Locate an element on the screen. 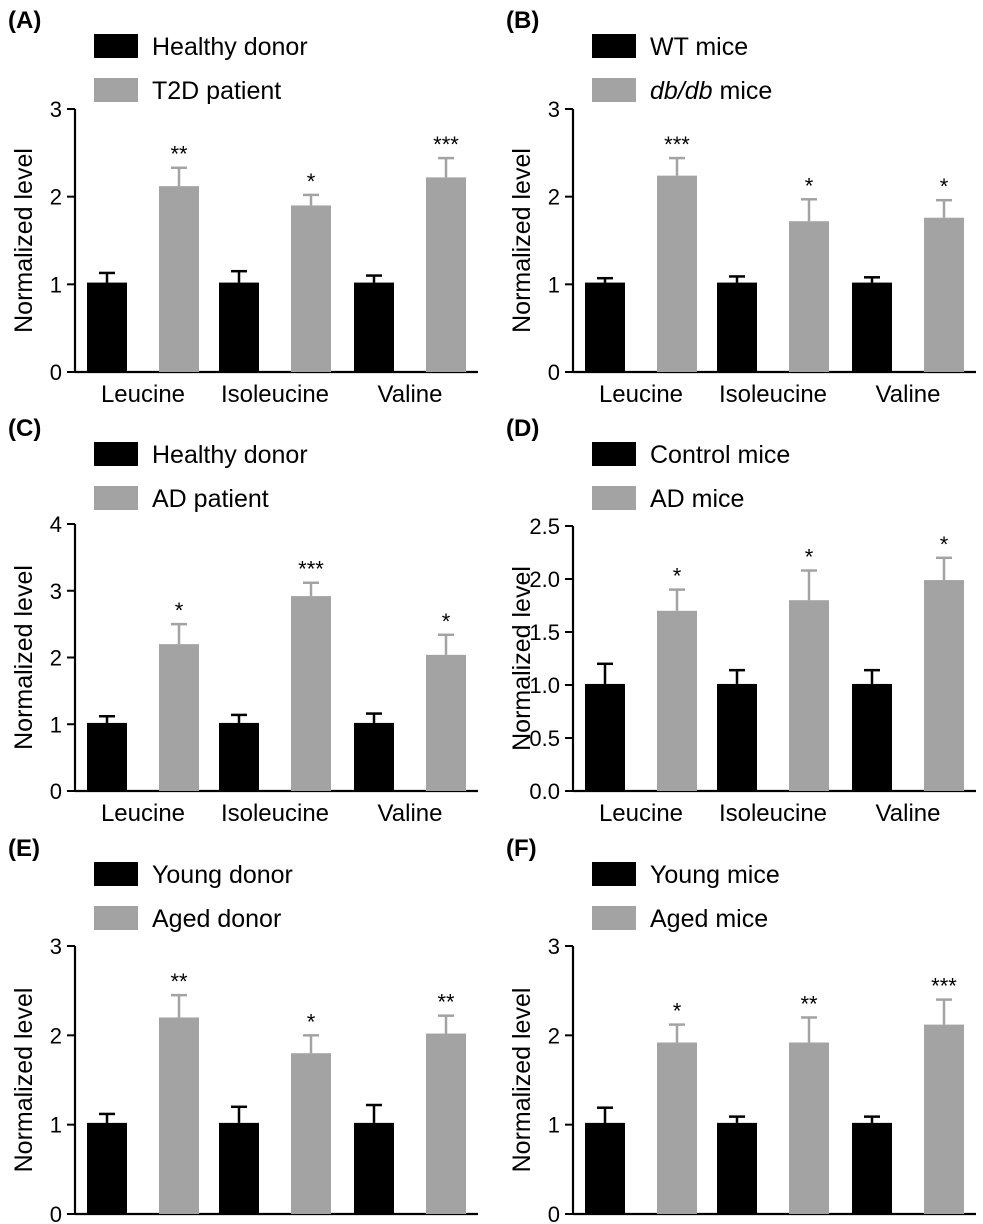 The height and width of the screenshot is (1224, 983). panel-label: (F) is located at coordinates (521, 848).